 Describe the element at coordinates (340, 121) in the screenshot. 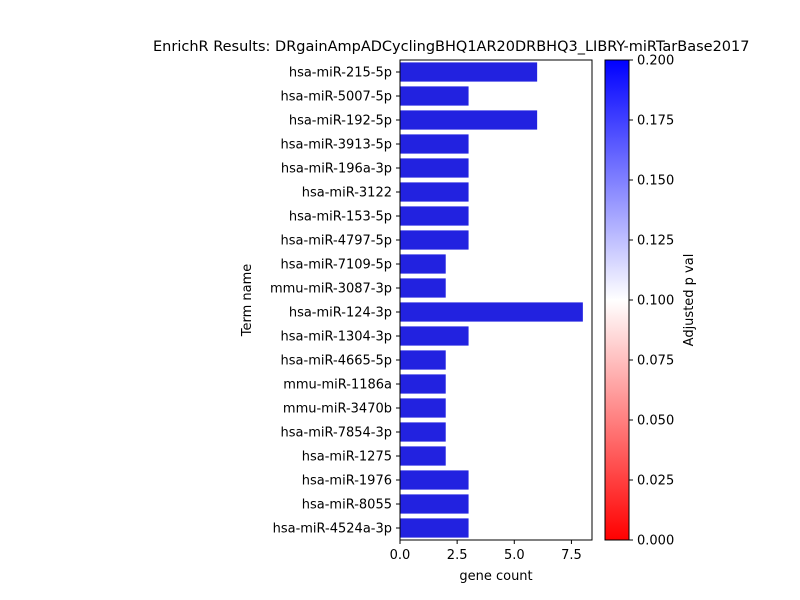

I see `y-tick-label: hsa-miR-192-5p` at that location.